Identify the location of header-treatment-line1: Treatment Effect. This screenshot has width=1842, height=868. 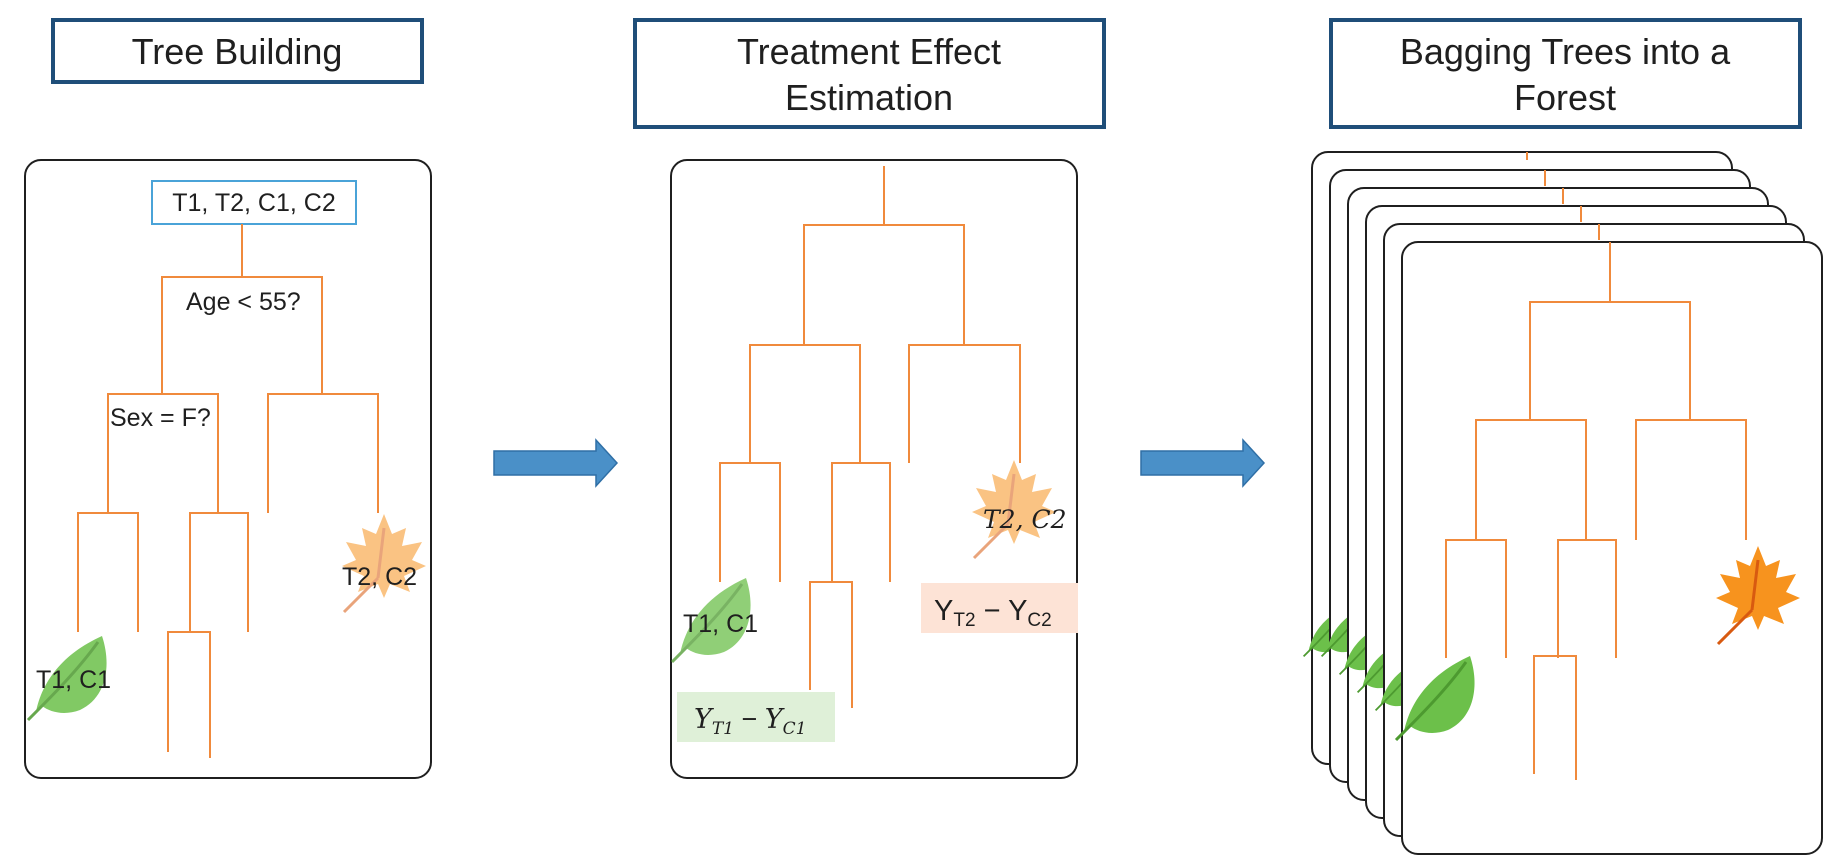
(869, 51).